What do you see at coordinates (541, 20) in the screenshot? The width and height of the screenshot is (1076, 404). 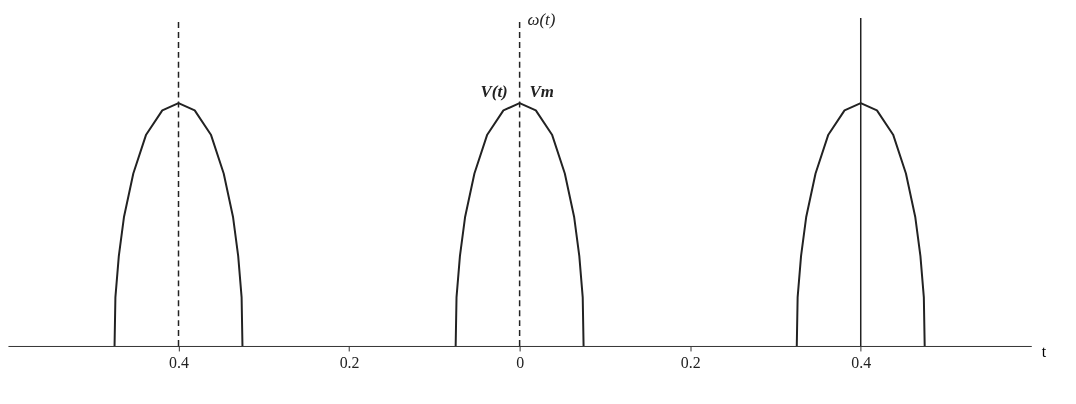 I see `ref-line-label: ω(t)` at bounding box center [541, 20].